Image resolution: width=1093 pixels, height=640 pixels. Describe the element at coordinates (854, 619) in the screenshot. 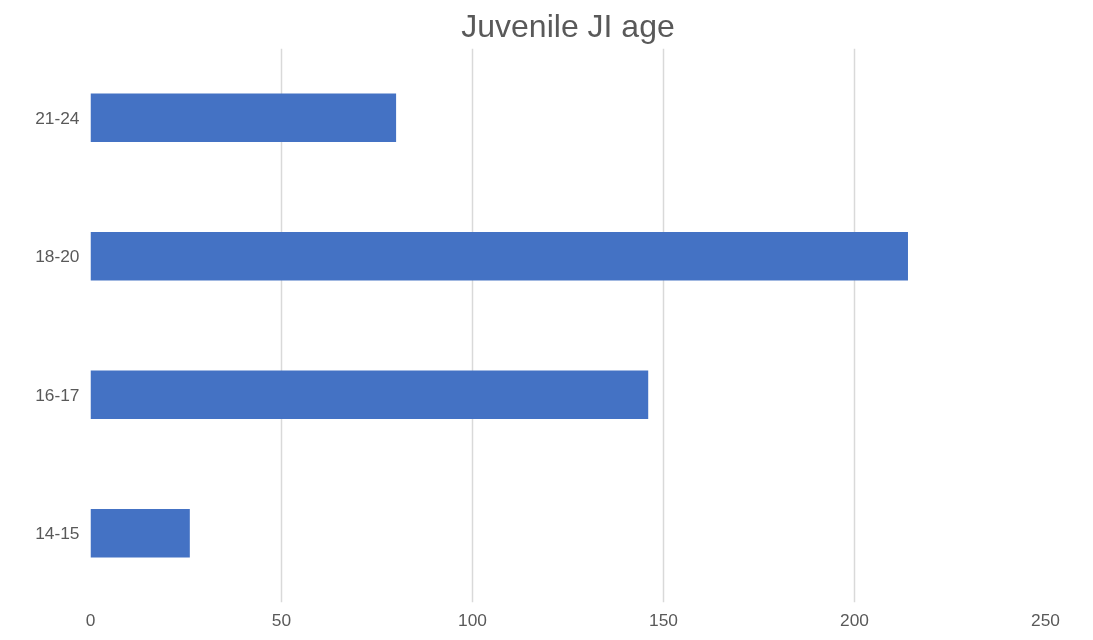

I see `x-tick-label: 200` at that location.